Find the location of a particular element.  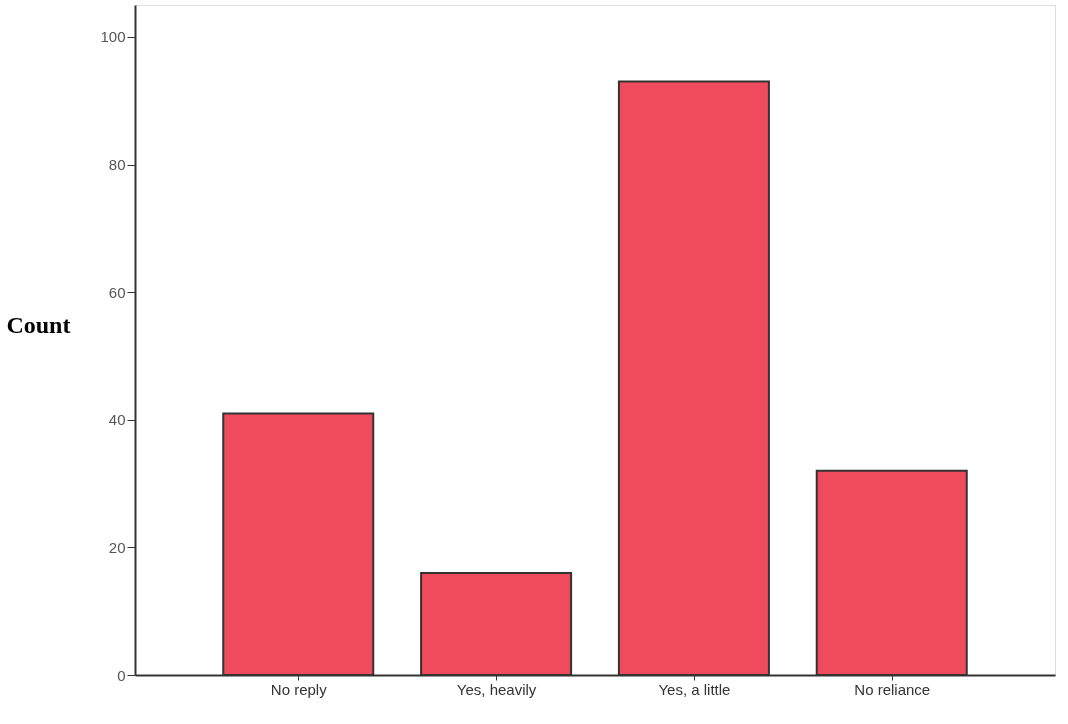

x-tick-label: Yes, heavily is located at coordinates (496, 689).